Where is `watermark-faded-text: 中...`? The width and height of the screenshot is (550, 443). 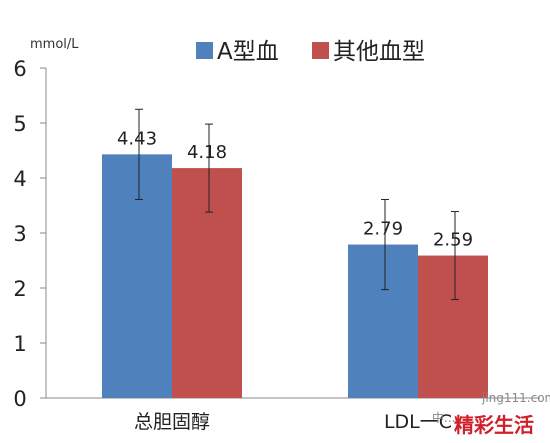 watermark-faded-text: 中... is located at coordinates (443, 417).